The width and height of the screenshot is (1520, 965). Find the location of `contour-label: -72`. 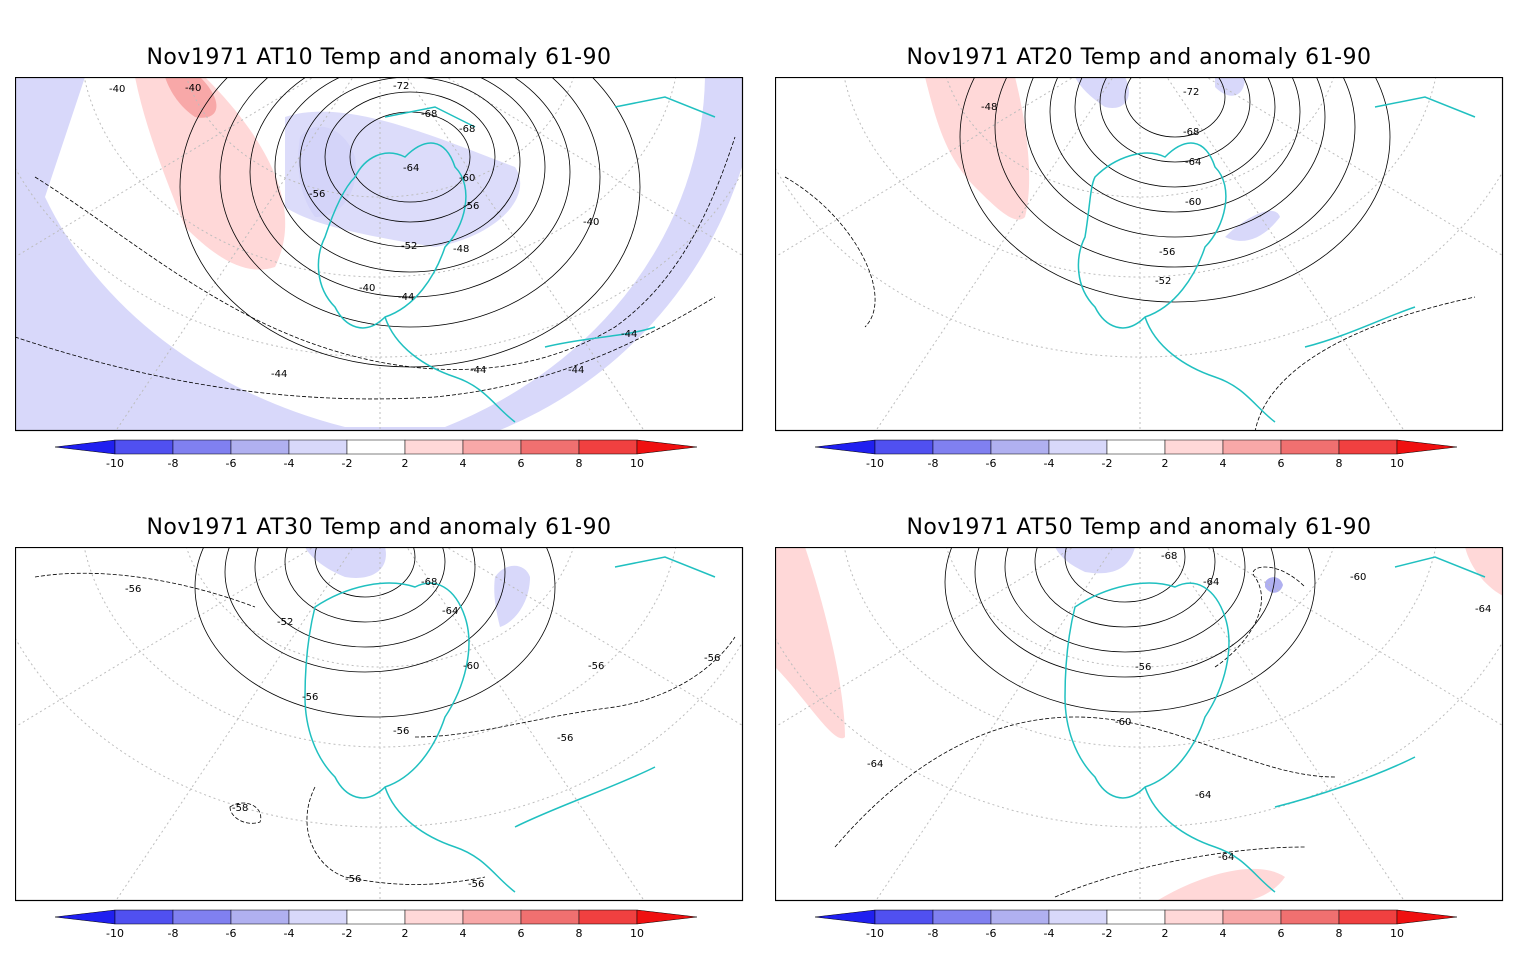

contour-label: -72 is located at coordinates (401, 86).